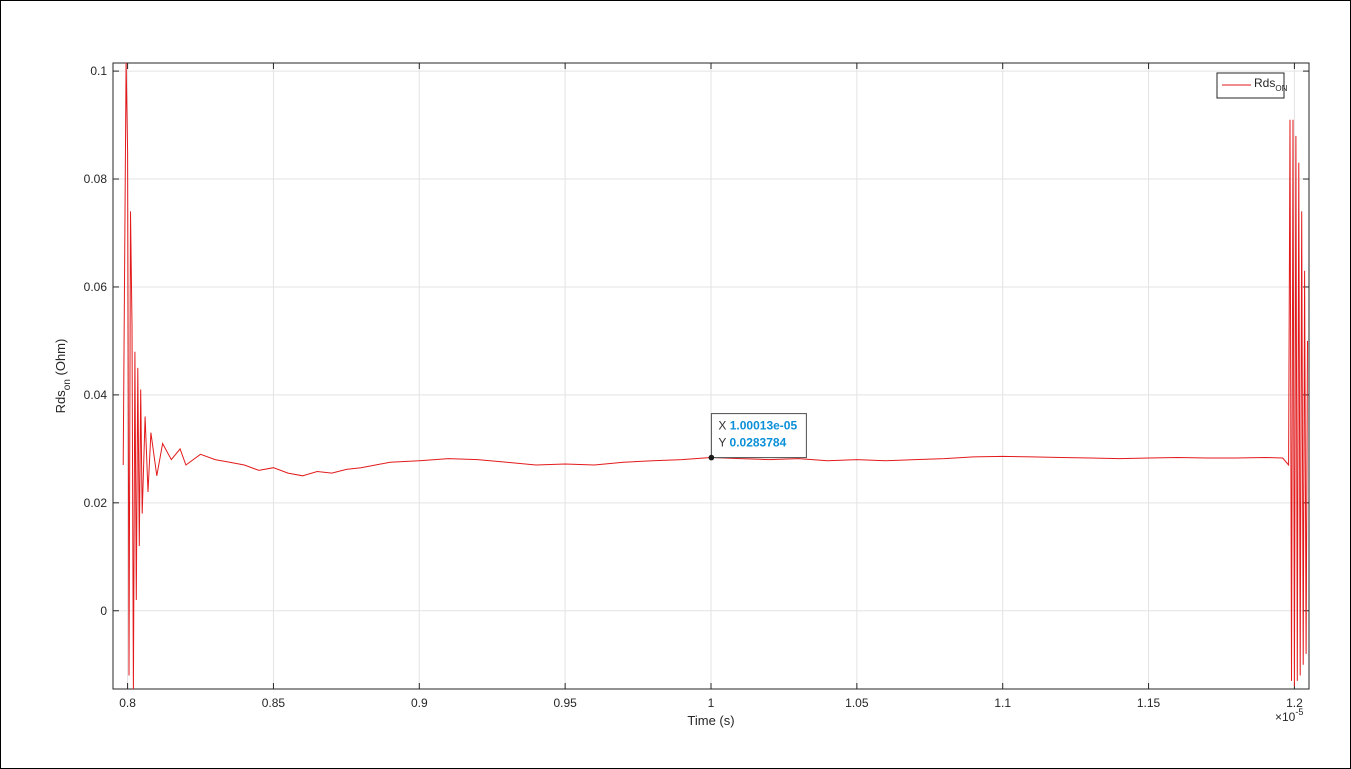 This screenshot has height=769, width=1351. I want to click on x-tick-label: 1.1, so click(1002, 703).